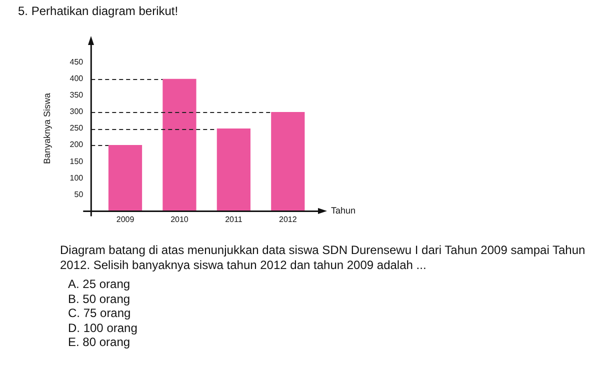 The height and width of the screenshot is (373, 610). I want to click on y-tick-label: 400, so click(77, 79).